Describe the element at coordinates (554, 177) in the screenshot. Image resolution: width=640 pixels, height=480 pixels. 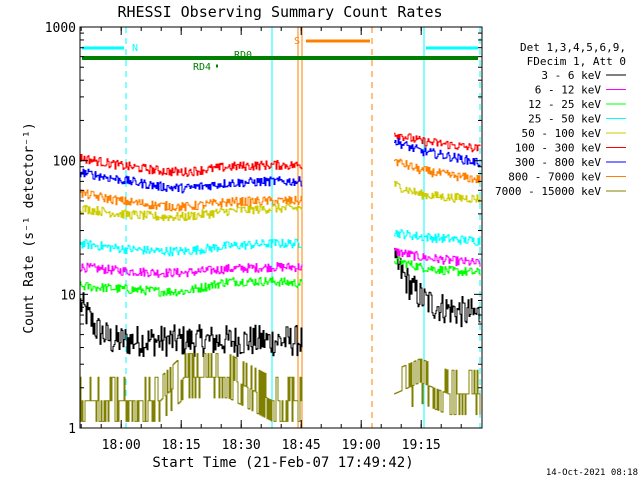
I see `legend-label-800-7000-kev: 800 - 7000 keV` at that location.